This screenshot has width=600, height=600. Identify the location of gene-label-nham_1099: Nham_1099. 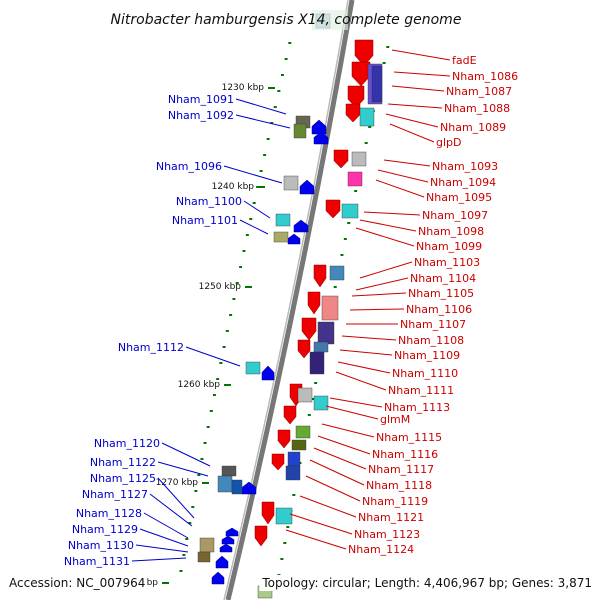
(449, 246).